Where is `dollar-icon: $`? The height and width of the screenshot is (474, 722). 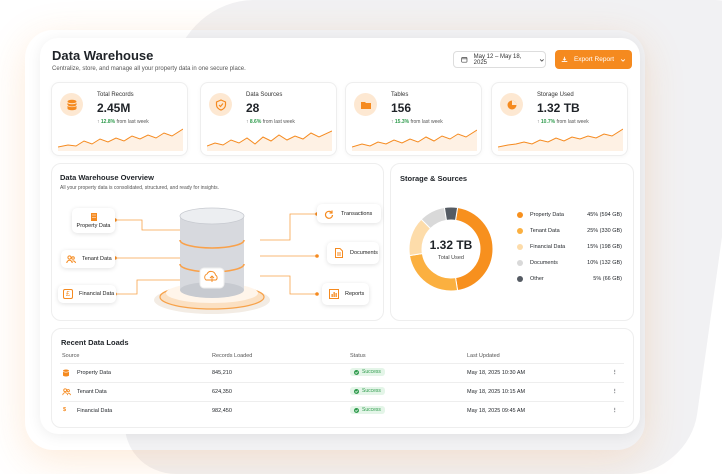
dollar-icon: $ is located at coordinates (65, 410).